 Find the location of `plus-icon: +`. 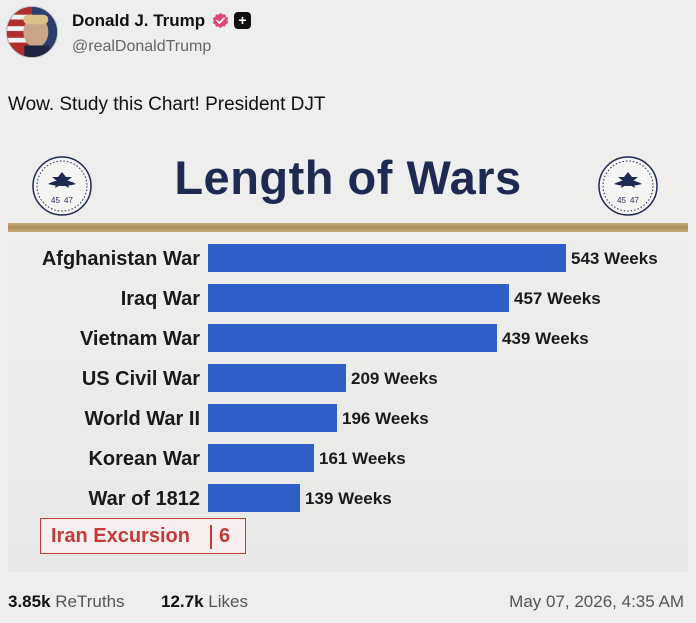

plus-icon: + is located at coordinates (242, 20).